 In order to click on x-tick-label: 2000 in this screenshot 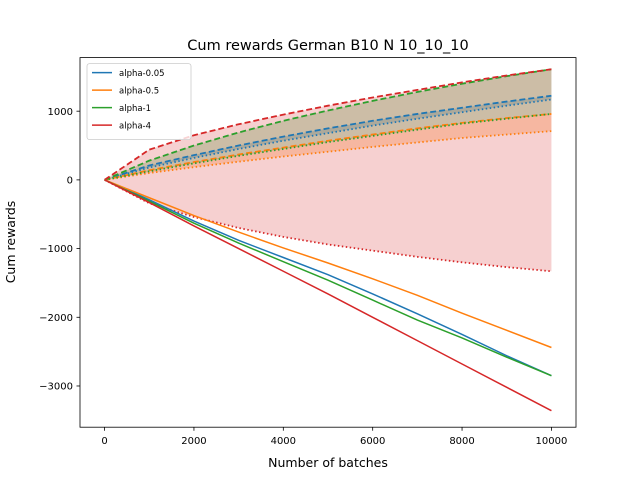, I will do `click(193, 441)`.